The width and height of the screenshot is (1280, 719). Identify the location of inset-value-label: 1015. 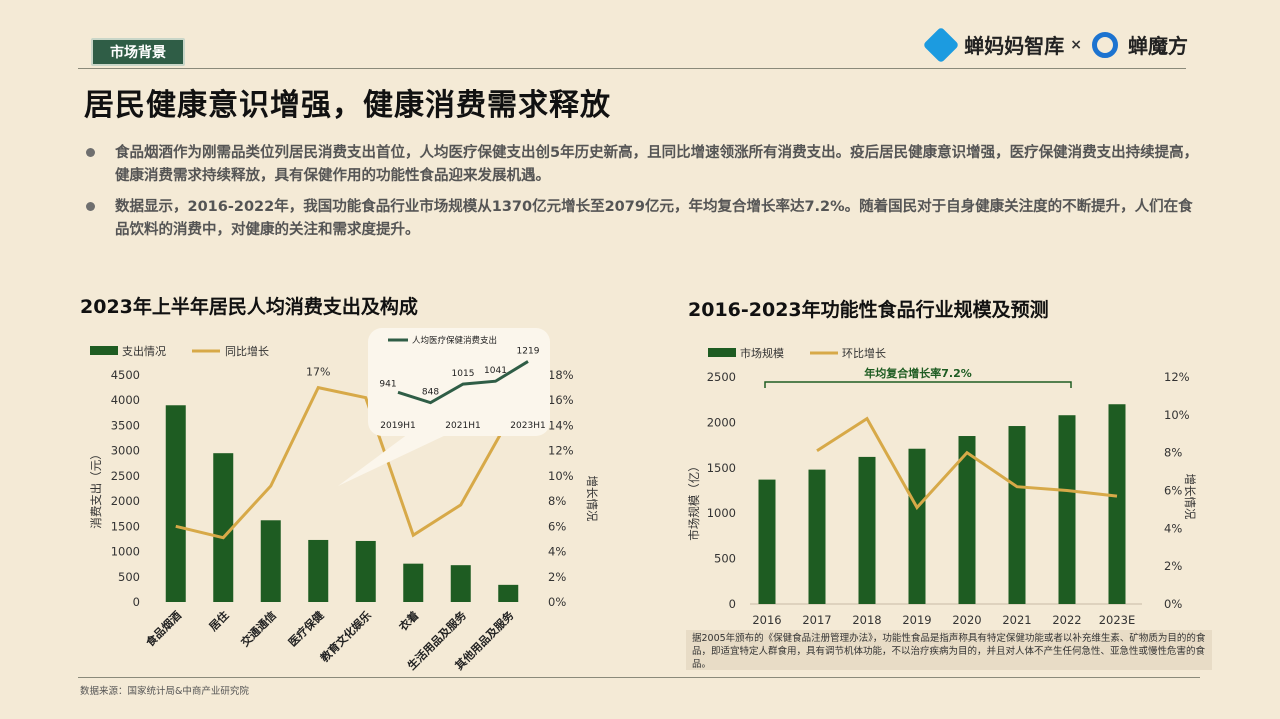
(463, 374).